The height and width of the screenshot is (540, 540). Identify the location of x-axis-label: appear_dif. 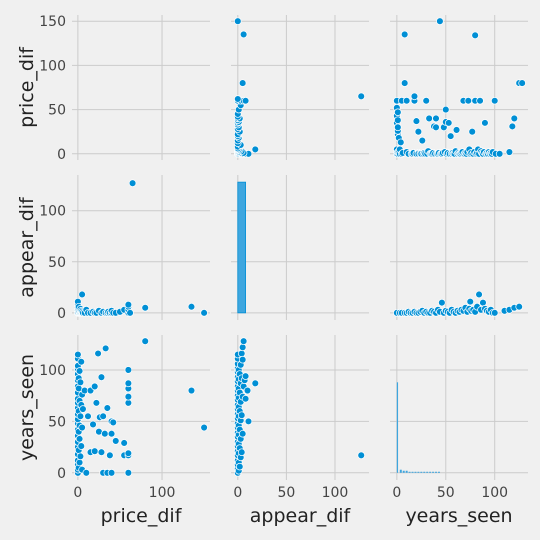
(301, 516).